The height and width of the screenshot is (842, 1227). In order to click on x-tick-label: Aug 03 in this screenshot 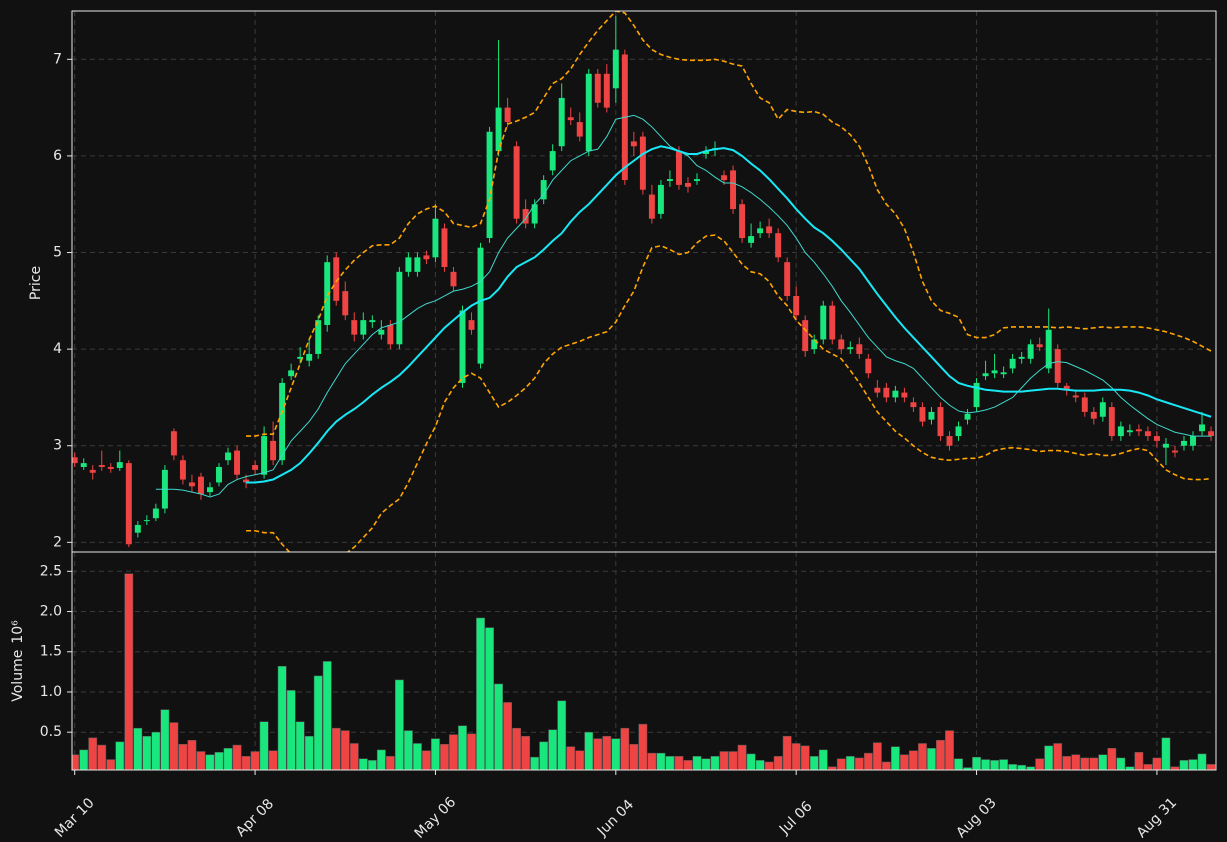, I will do `click(976, 818)`.